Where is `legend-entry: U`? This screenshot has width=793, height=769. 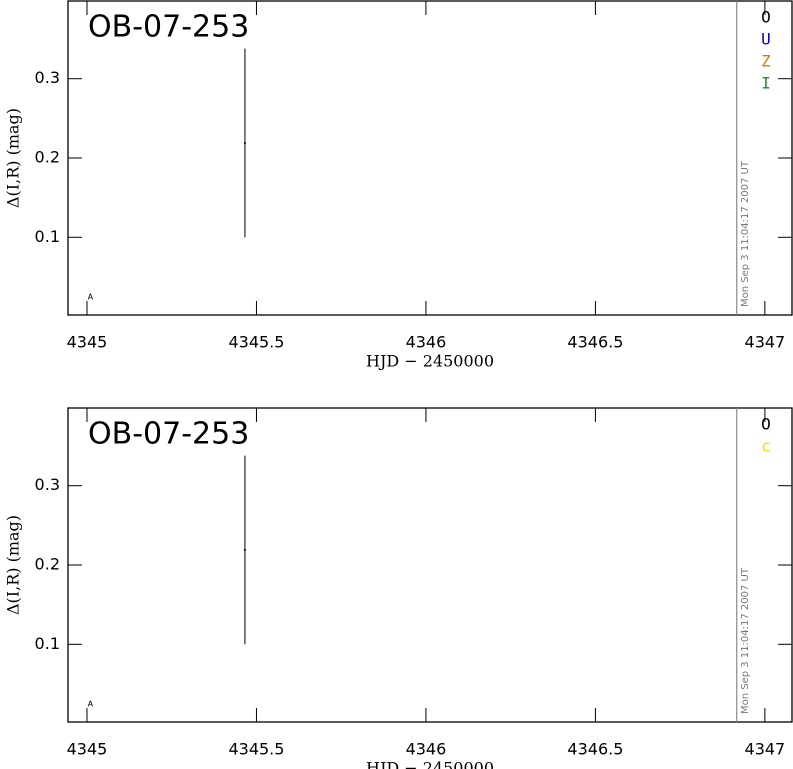
legend-entry: U is located at coordinates (766, 39).